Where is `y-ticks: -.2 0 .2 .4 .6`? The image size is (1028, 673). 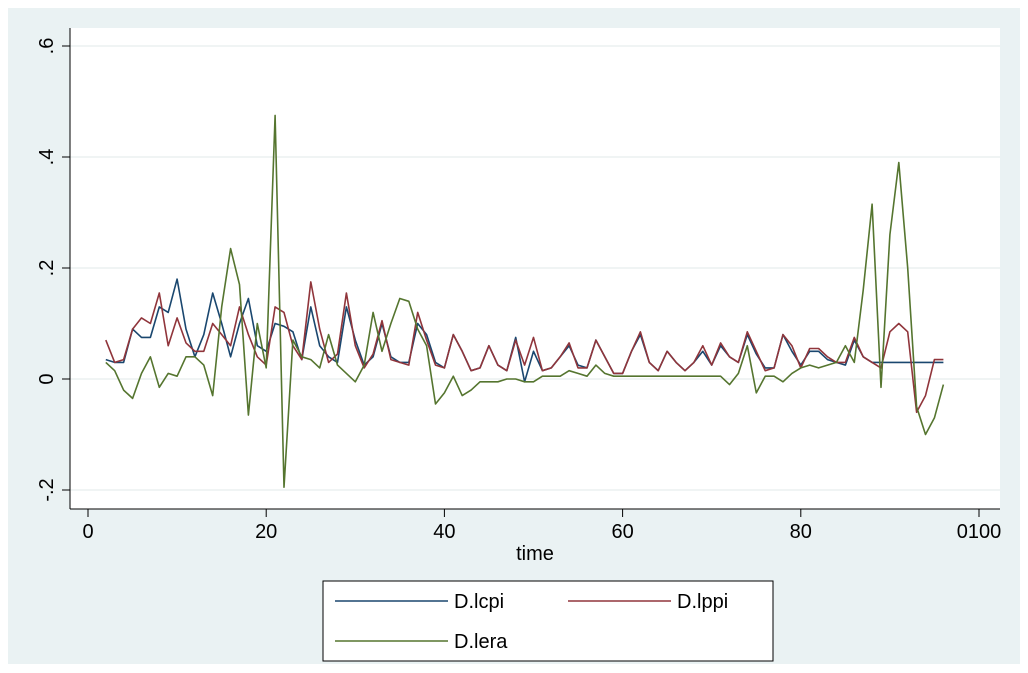
y-ticks: -.2 0 .2 .4 .6 is located at coordinates (53, 270).